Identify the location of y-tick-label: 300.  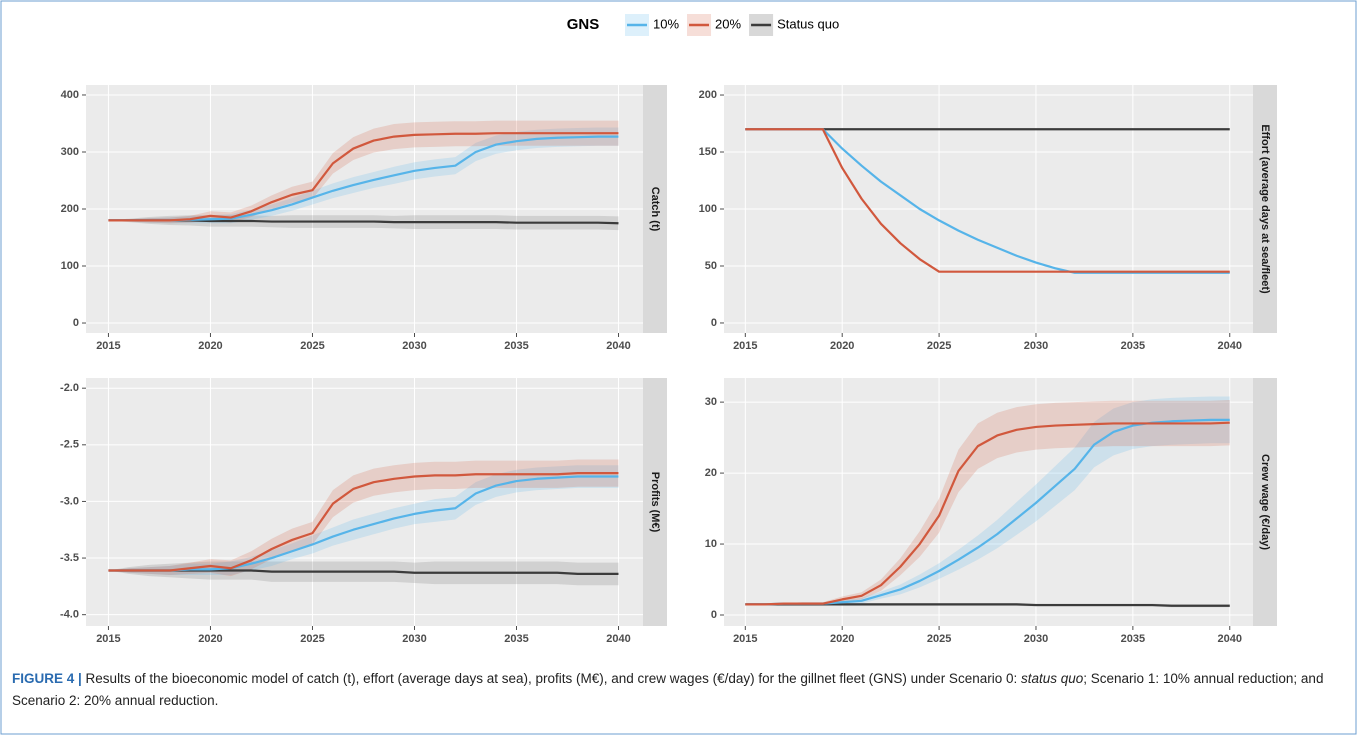
(70, 152).